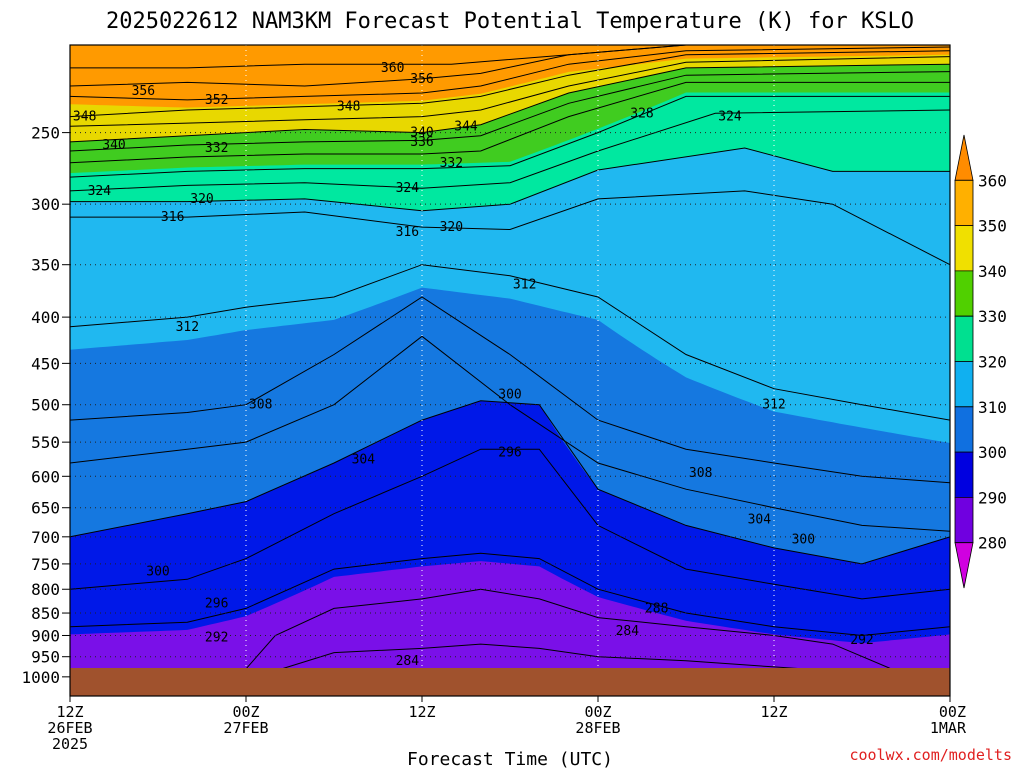  Describe the element at coordinates (40, 677) in the screenshot. I see `y-tick-label: 1000` at that location.